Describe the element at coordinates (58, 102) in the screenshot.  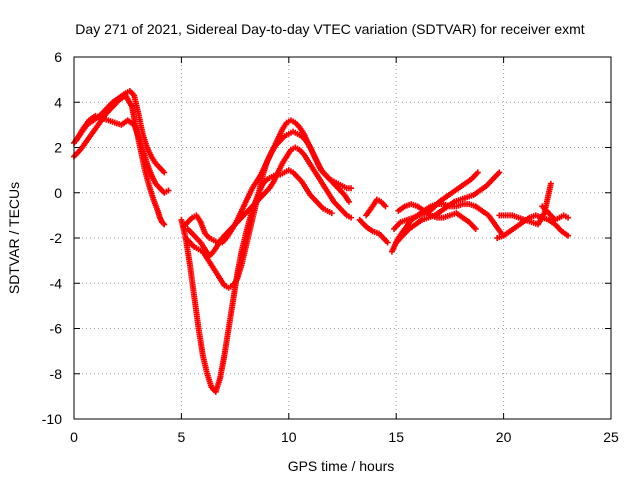
I see `y-tick-label: 4` at that location.